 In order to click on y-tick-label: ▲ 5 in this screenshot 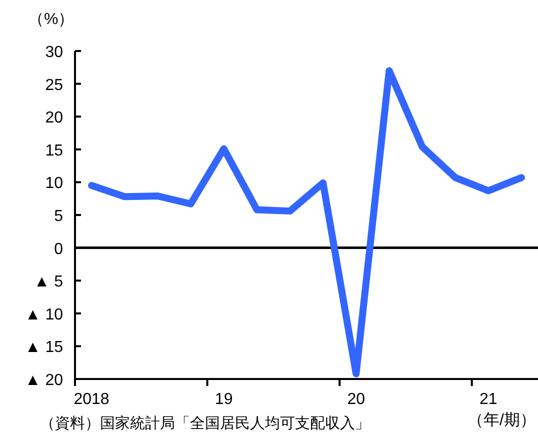, I will do `click(49, 282)`.